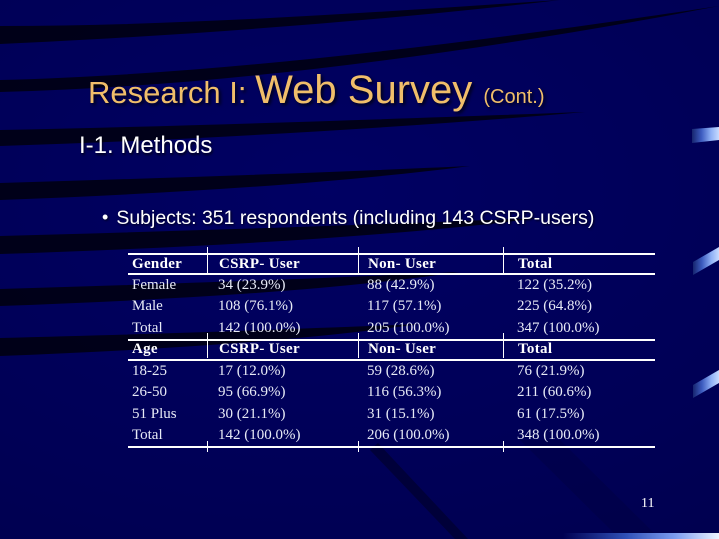 The image size is (719, 539). Describe the element at coordinates (391, 447) in the screenshot. I see `table-bottom-rule` at that location.